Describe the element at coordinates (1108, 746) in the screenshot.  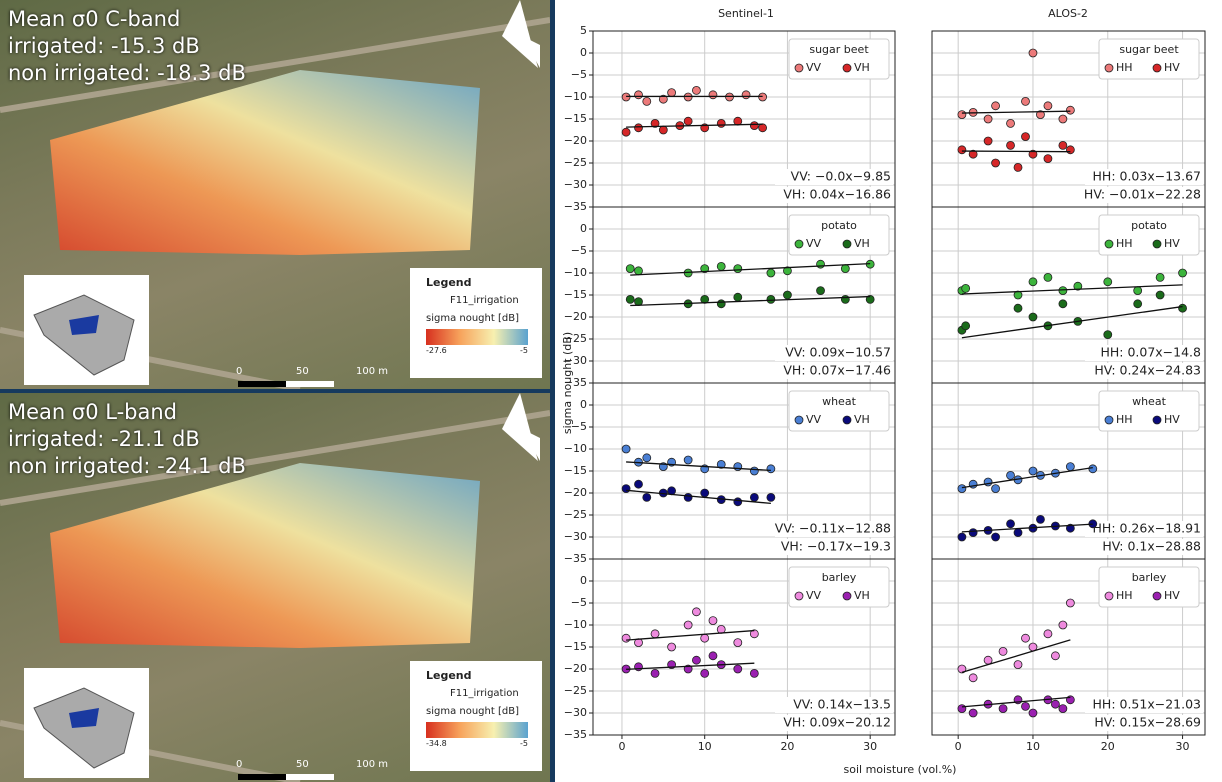
I see `x-tick-label: 20` at that location.